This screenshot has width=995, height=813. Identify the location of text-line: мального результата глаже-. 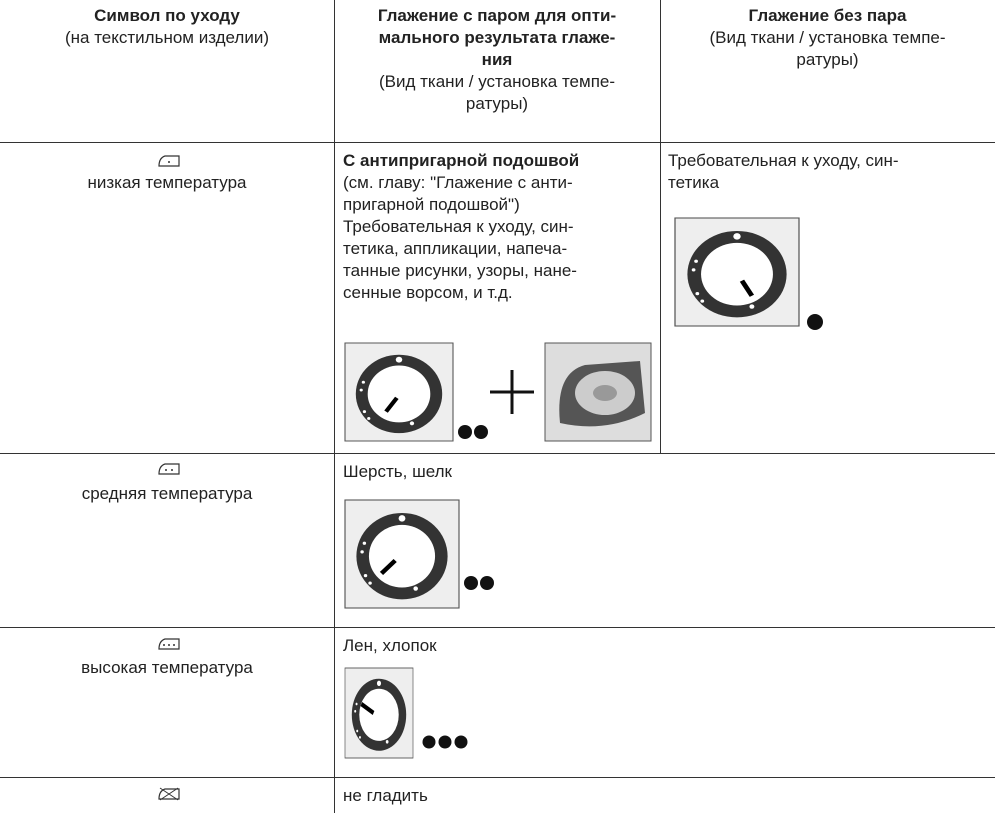
(497, 37).